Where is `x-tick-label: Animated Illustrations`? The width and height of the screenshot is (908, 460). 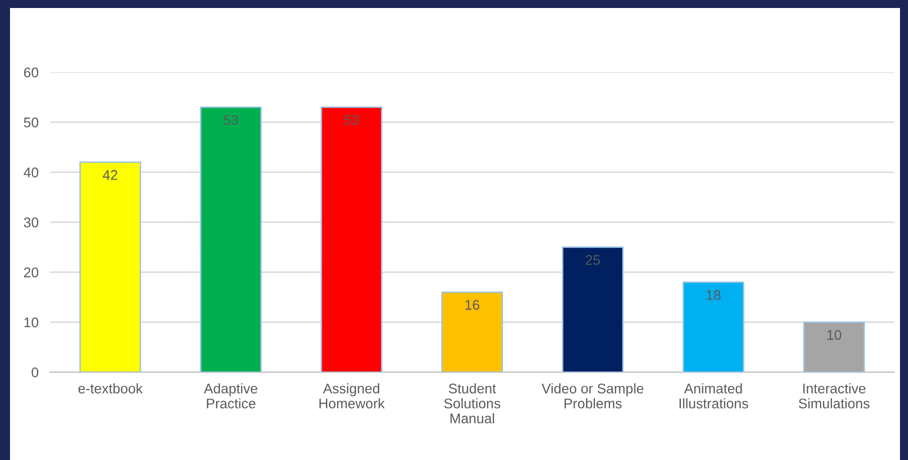 x-tick-label: Animated Illustrations is located at coordinates (714, 395).